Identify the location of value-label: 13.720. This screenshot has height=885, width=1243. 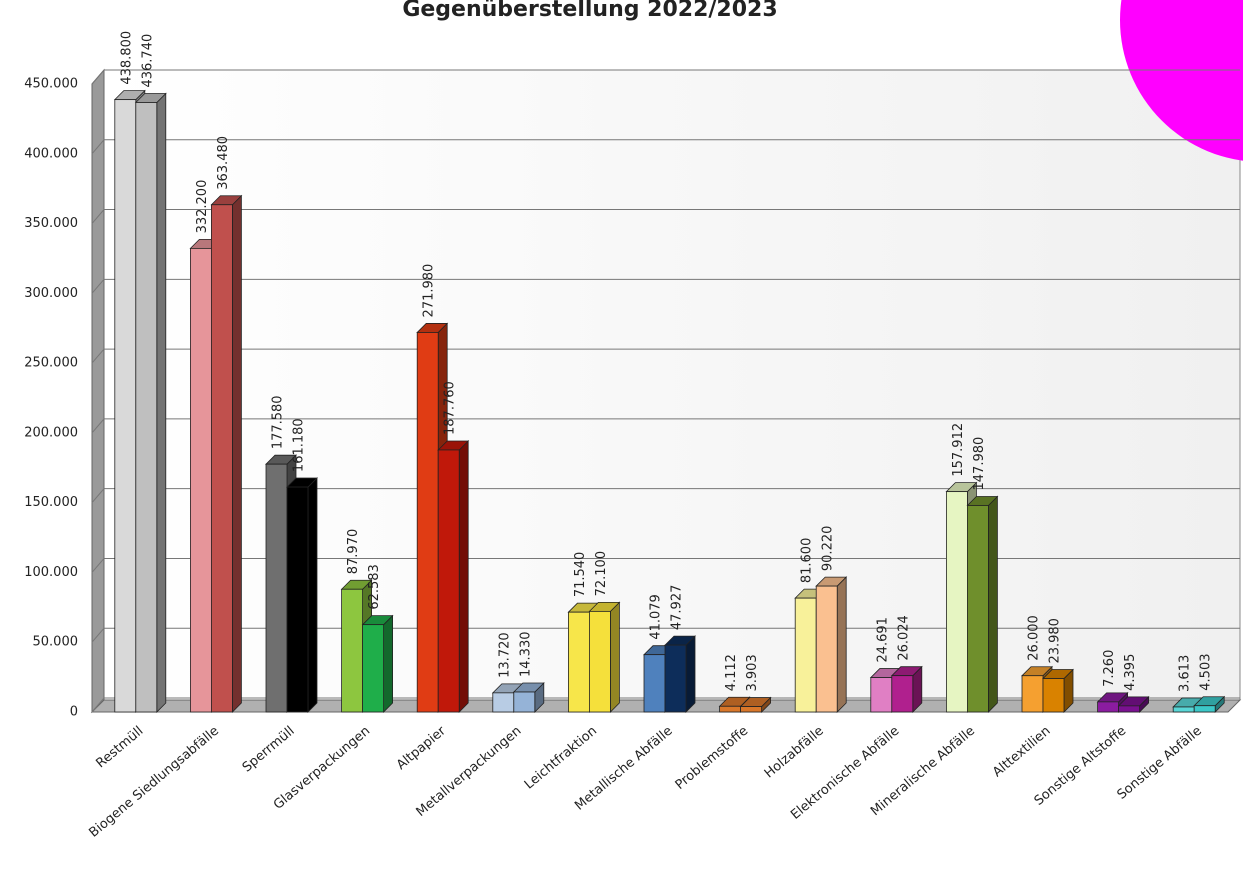
(504, 655).